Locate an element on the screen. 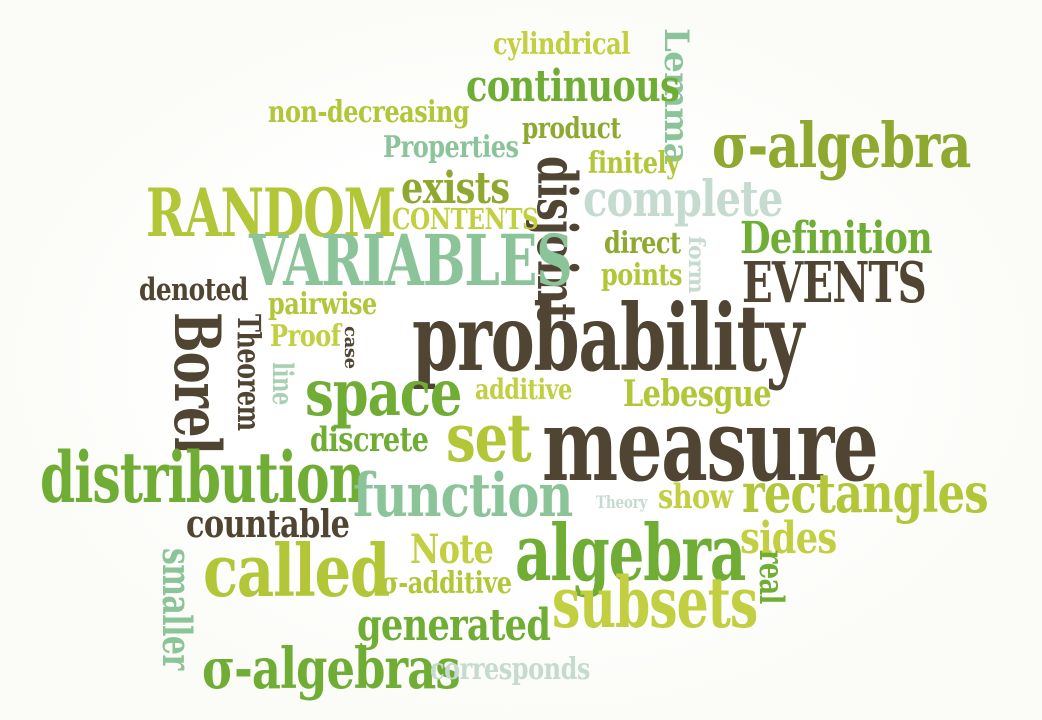 This screenshot has height=720, width=1042. word-properties: Properties is located at coordinates (451, 147).